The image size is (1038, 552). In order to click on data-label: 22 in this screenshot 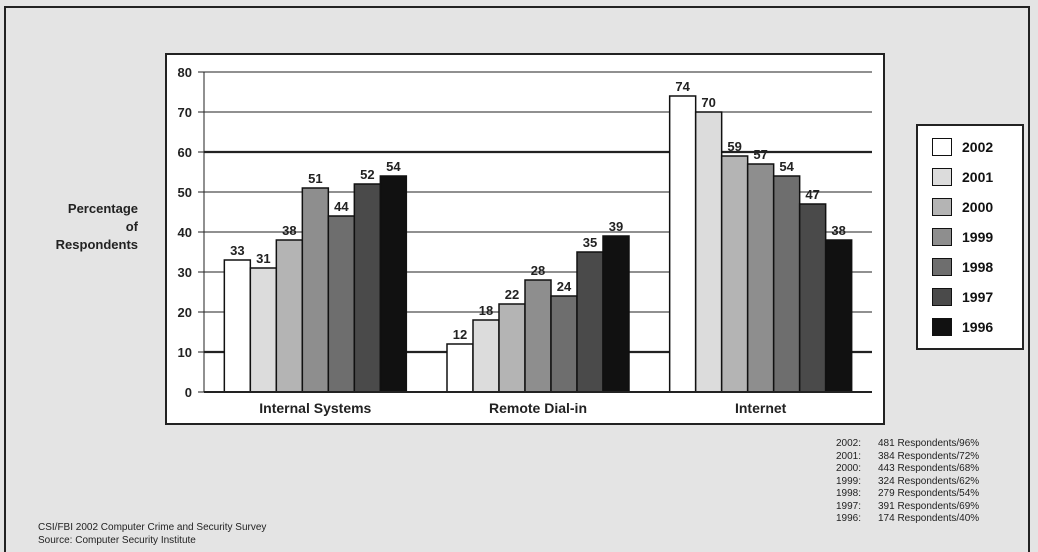, I will do `click(512, 294)`.